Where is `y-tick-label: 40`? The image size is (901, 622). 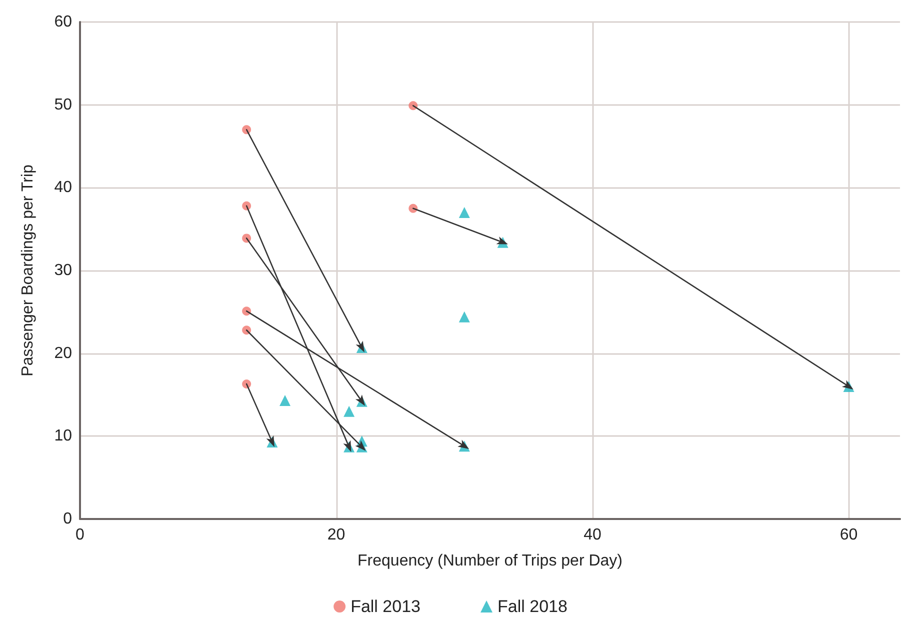
y-tick-label: 40 is located at coordinates (63, 187).